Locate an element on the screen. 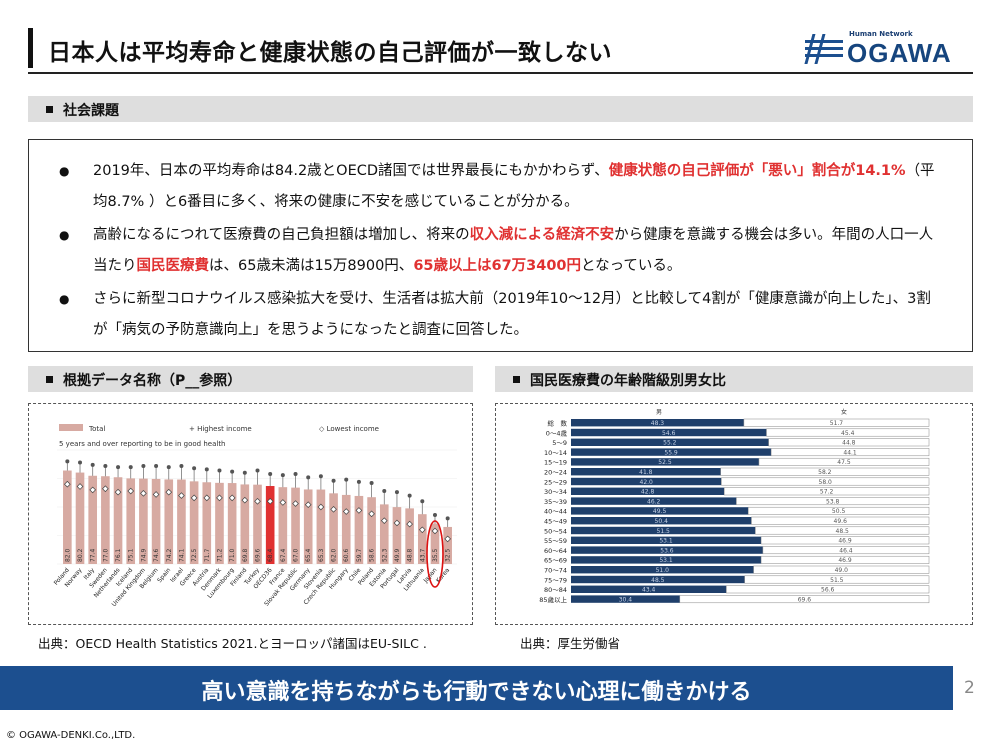 The height and width of the screenshot is (750, 1000). male-value: 53.1 is located at coordinates (666, 560).